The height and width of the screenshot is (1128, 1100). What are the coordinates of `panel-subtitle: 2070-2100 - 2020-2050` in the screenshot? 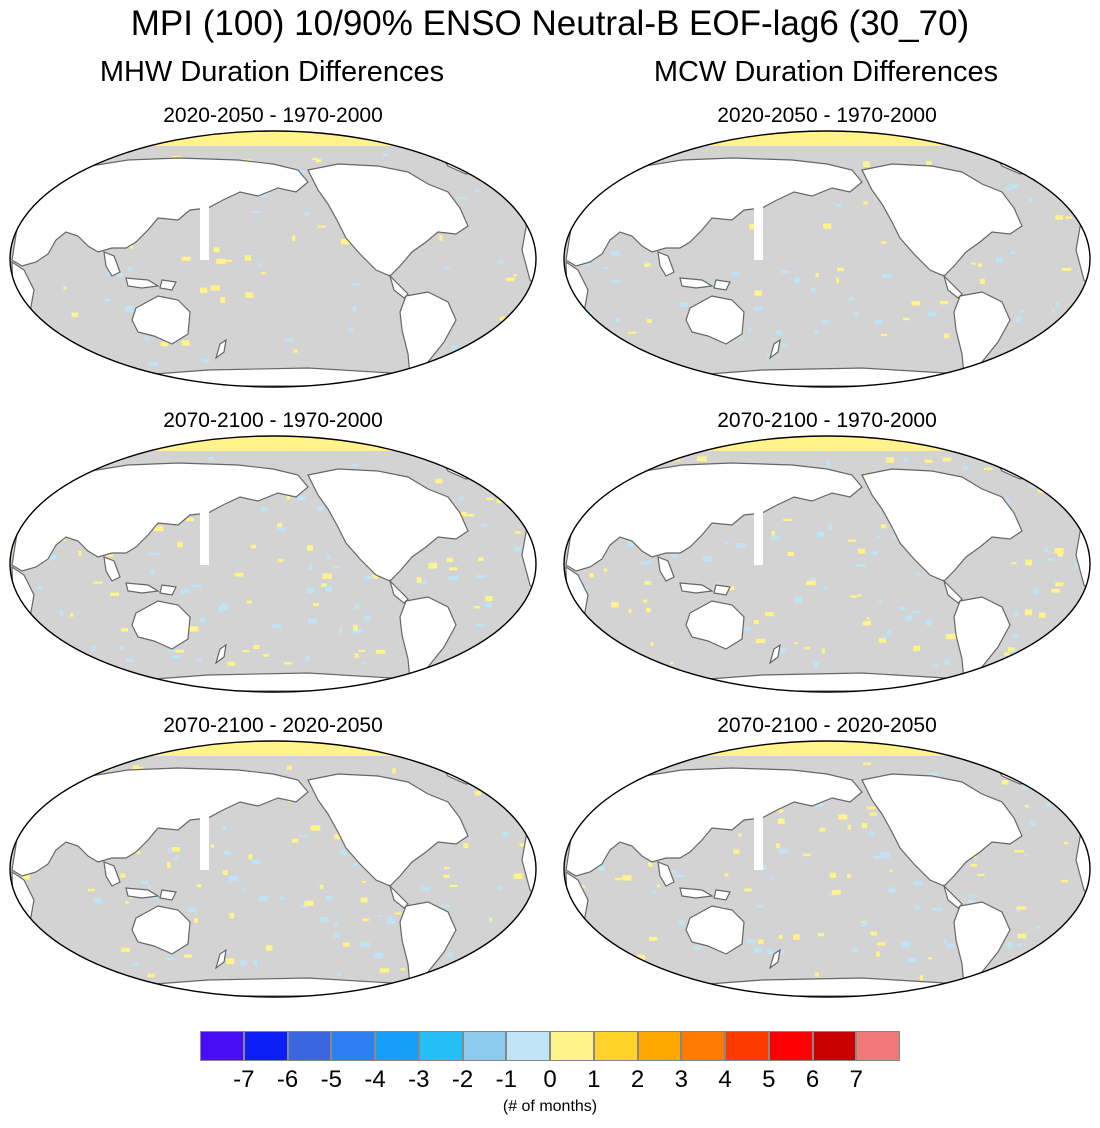 It's located at (273, 725).